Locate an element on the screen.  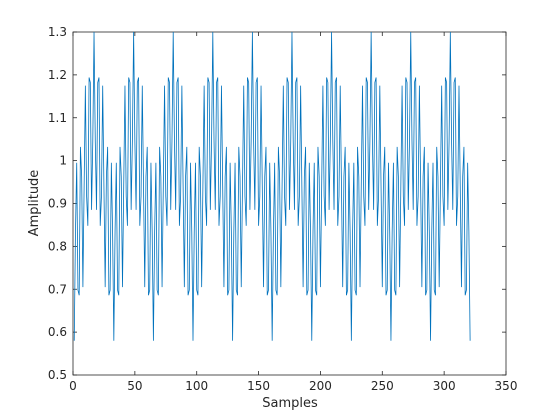
y-tick-label: 1.2 is located at coordinates (57, 75).